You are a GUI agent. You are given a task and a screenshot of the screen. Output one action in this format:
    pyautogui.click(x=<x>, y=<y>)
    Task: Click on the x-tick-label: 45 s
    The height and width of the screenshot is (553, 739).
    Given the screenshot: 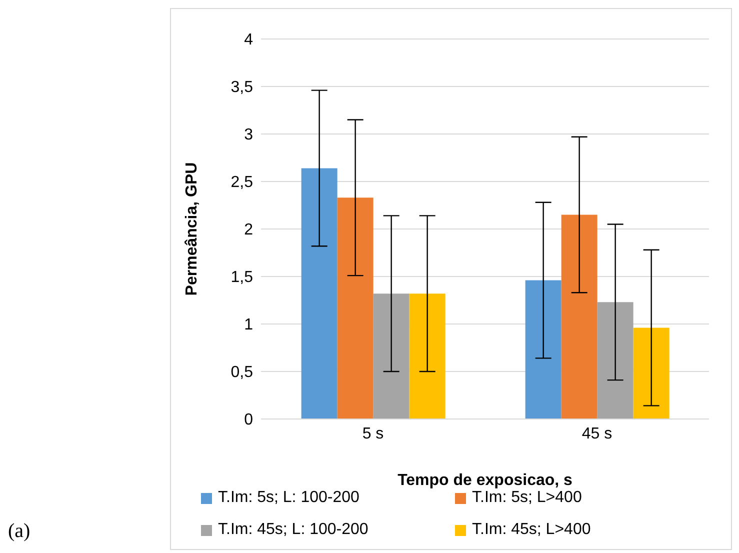 What is the action you would take?
    pyautogui.click(x=597, y=433)
    